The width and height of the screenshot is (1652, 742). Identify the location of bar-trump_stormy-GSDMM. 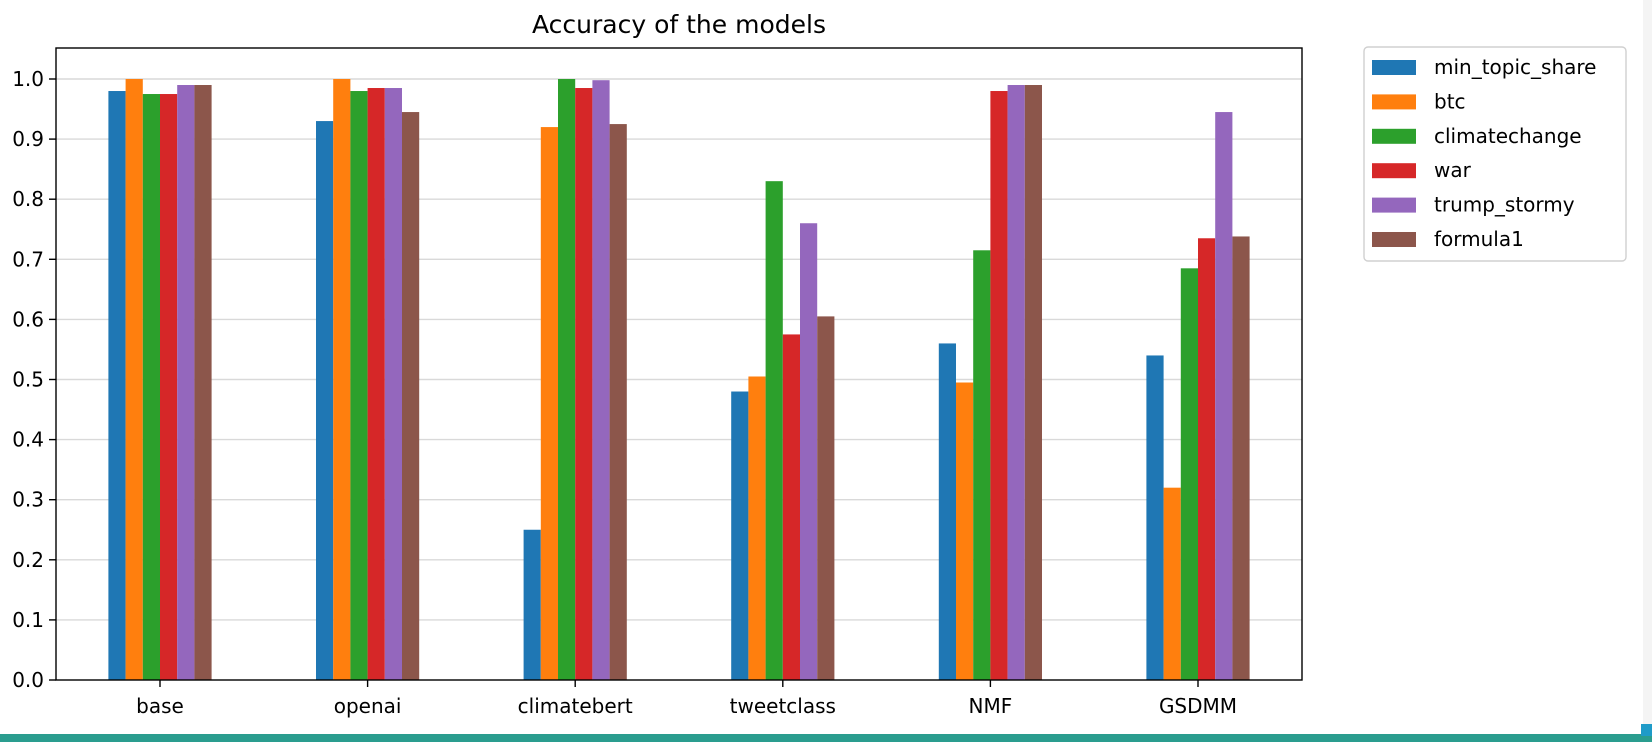
(1224, 396).